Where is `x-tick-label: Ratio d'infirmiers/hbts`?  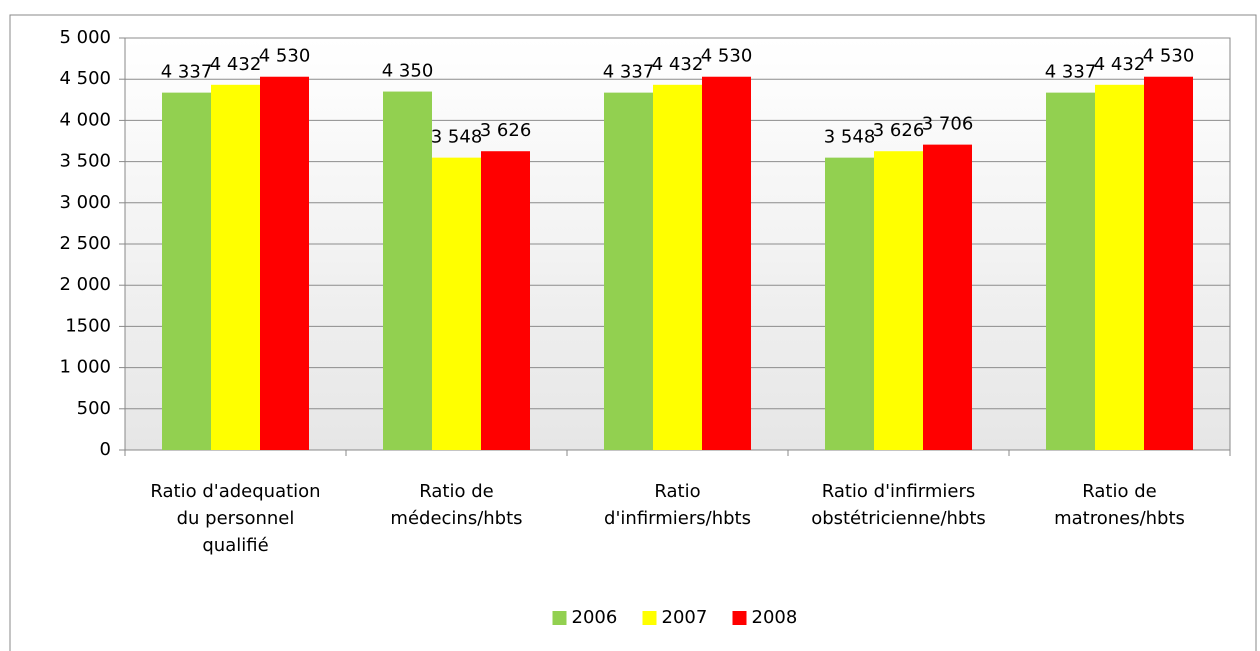 x-tick-label: Ratio d'infirmiers/hbts is located at coordinates (677, 505).